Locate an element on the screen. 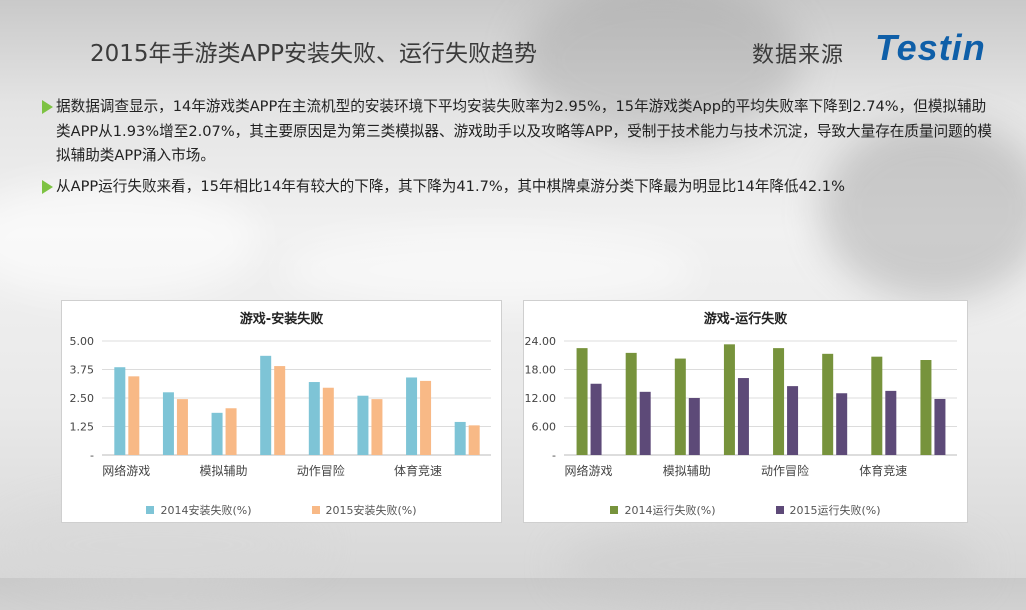 This screenshot has height=610, width=1026. y-tick-label: 12.00 is located at coordinates (541, 398).